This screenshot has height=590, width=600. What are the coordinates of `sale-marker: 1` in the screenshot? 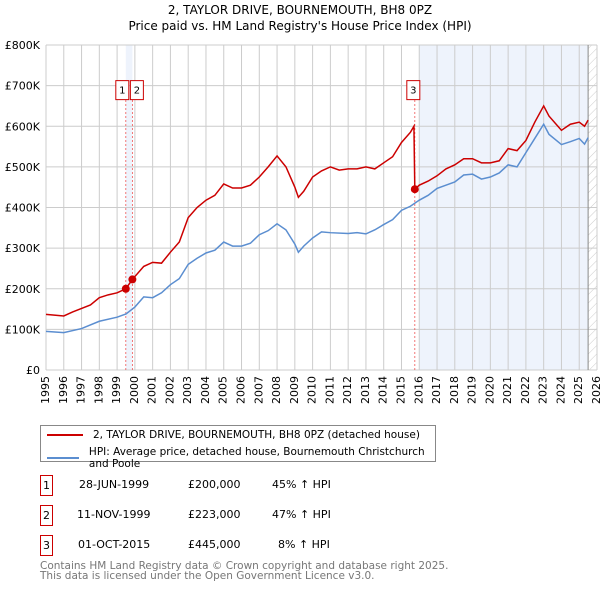 It's located at (46, 485).